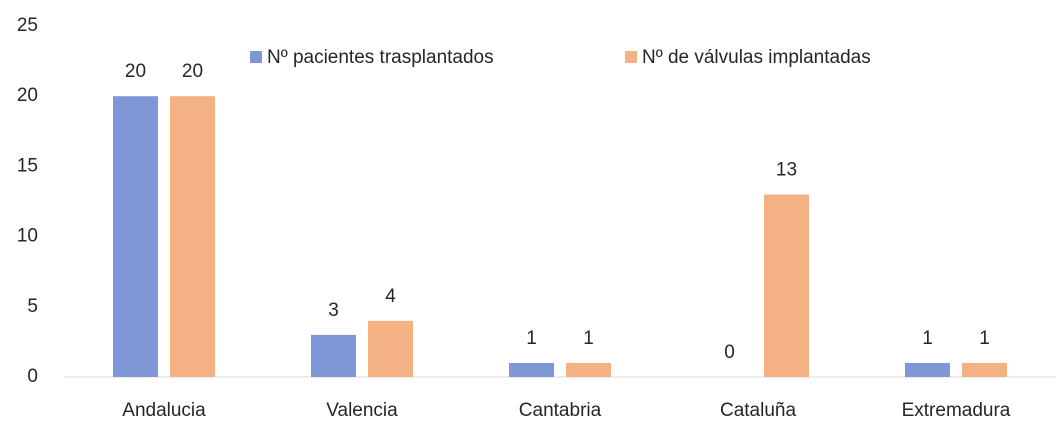 The width and height of the screenshot is (1056, 424). Describe the element at coordinates (32, 376) in the screenshot. I see `y-tick-label: 0` at that location.